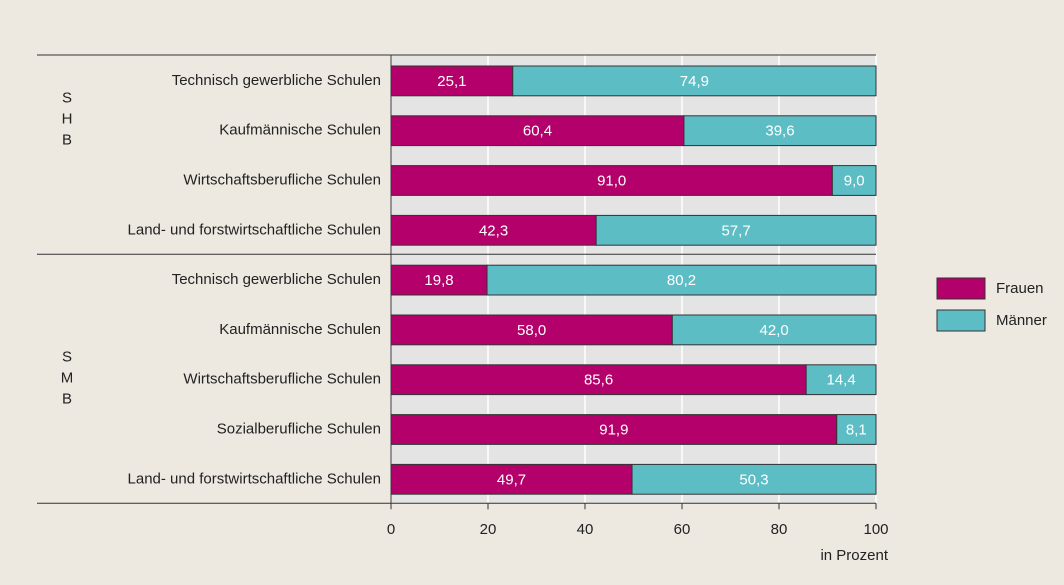 The image size is (1064, 585). Describe the element at coordinates (67, 378) in the screenshot. I see `group-label: M` at that location.